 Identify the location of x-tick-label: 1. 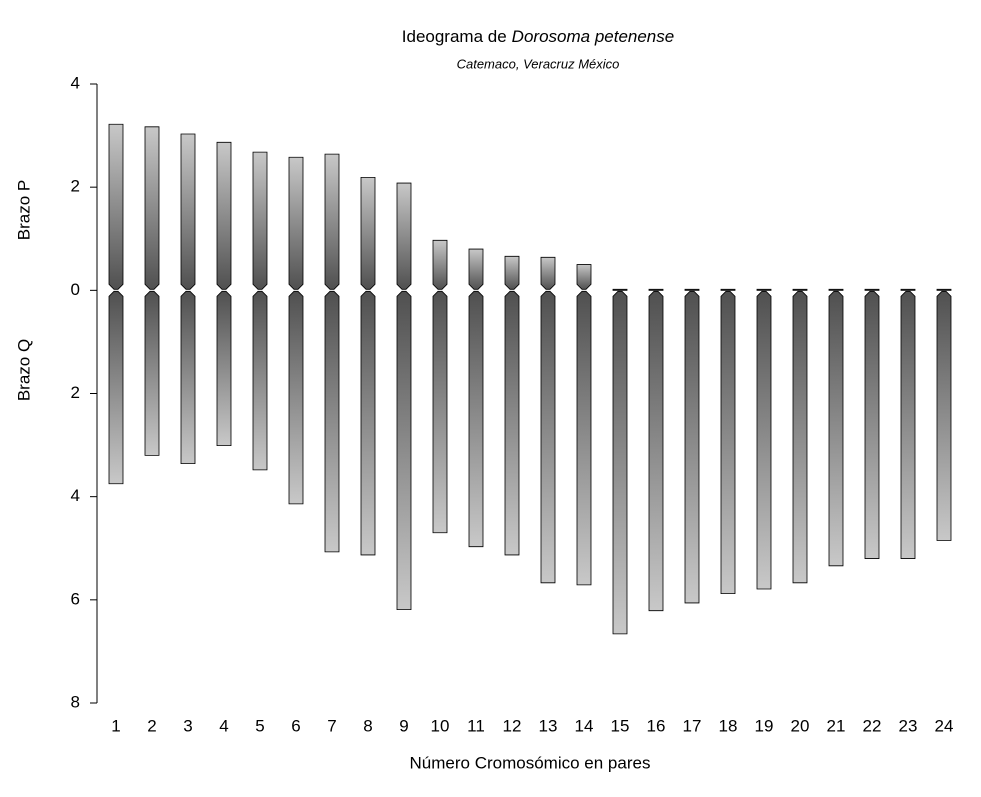
(115, 725).